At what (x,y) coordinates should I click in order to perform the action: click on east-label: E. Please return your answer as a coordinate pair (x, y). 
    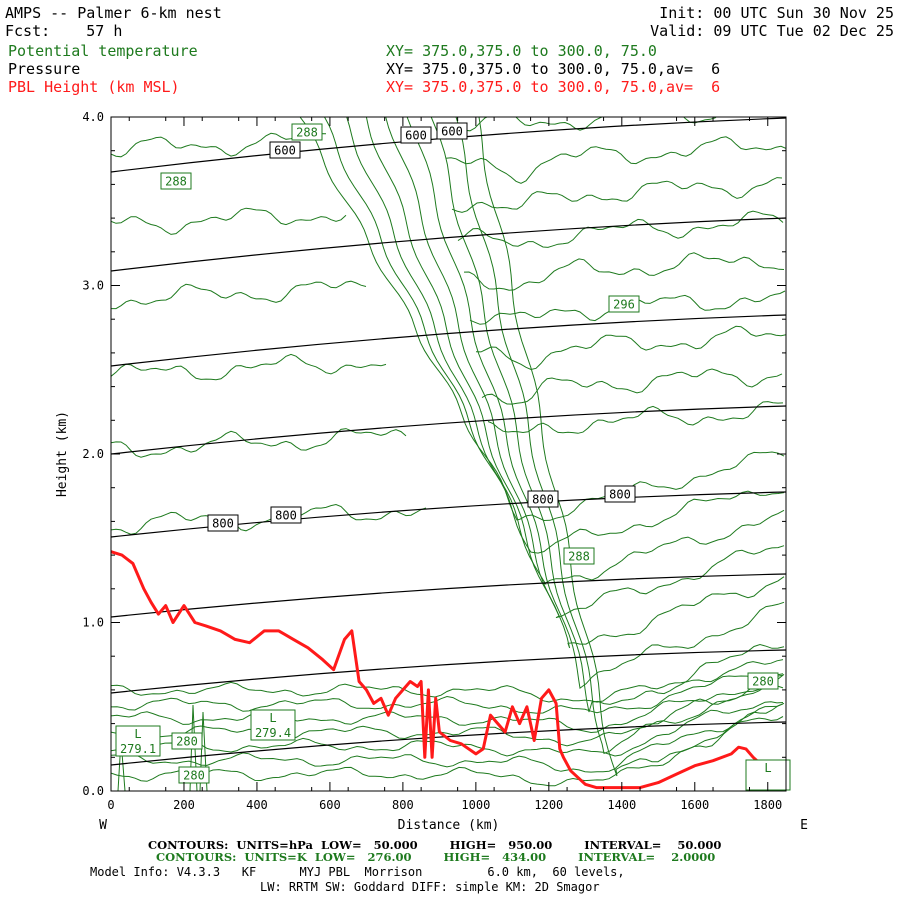
    Looking at the image, I should click on (804, 825).